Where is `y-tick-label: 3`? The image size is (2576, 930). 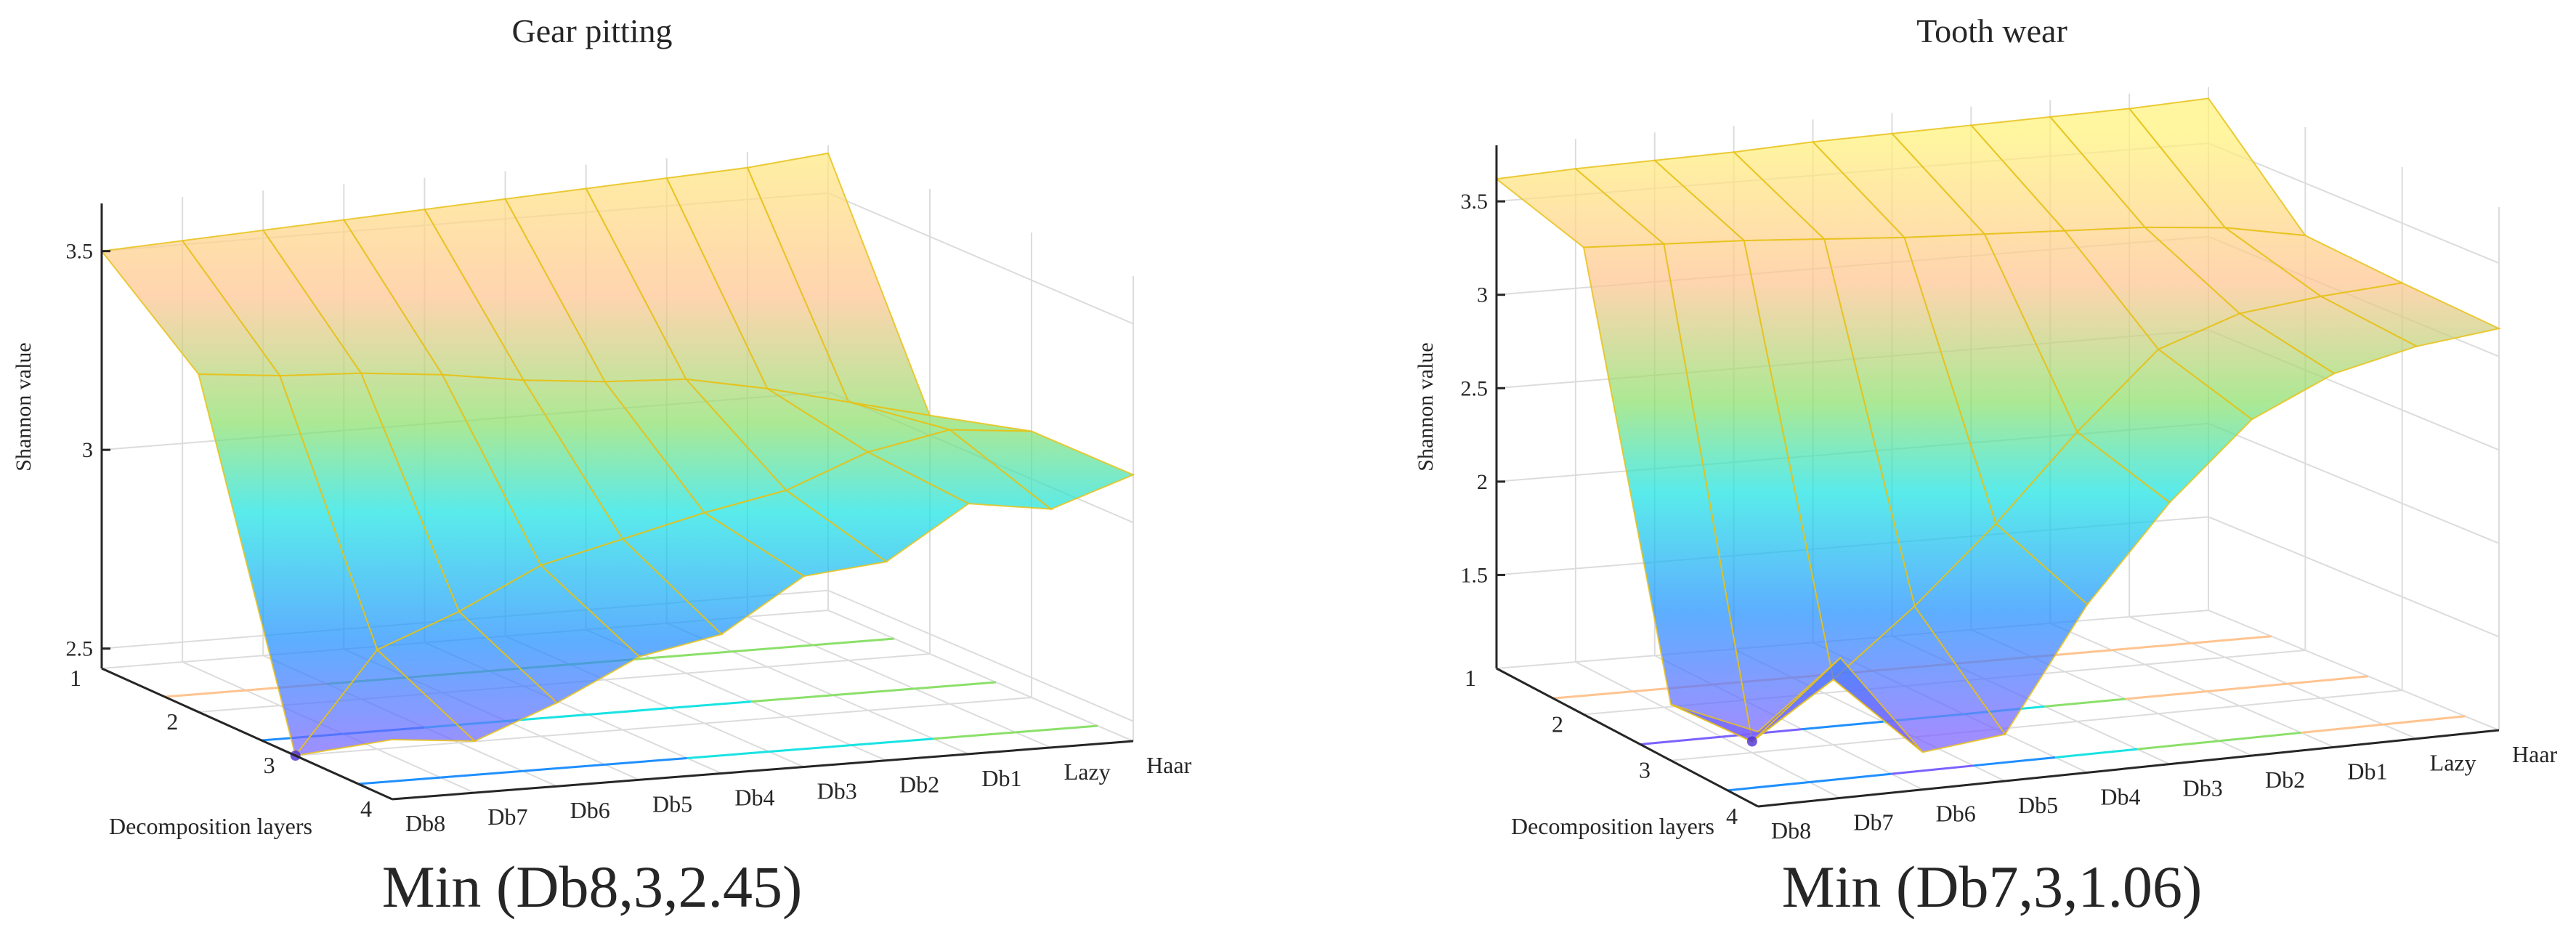 y-tick-label: 3 is located at coordinates (269, 765).